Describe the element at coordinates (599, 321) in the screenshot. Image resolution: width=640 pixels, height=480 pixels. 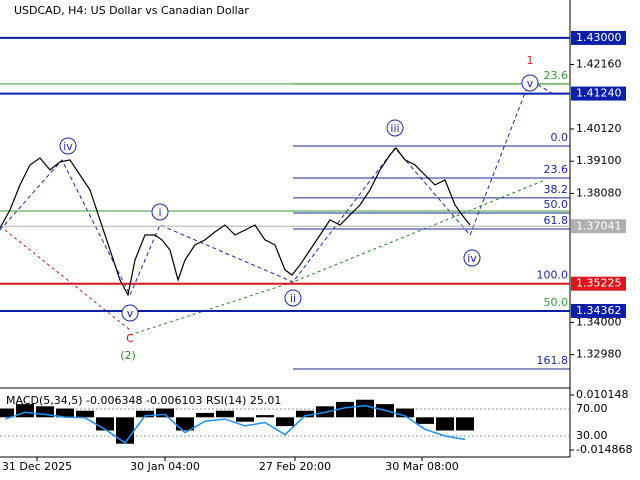
I see `y-tick-label: 1.34000` at that location.